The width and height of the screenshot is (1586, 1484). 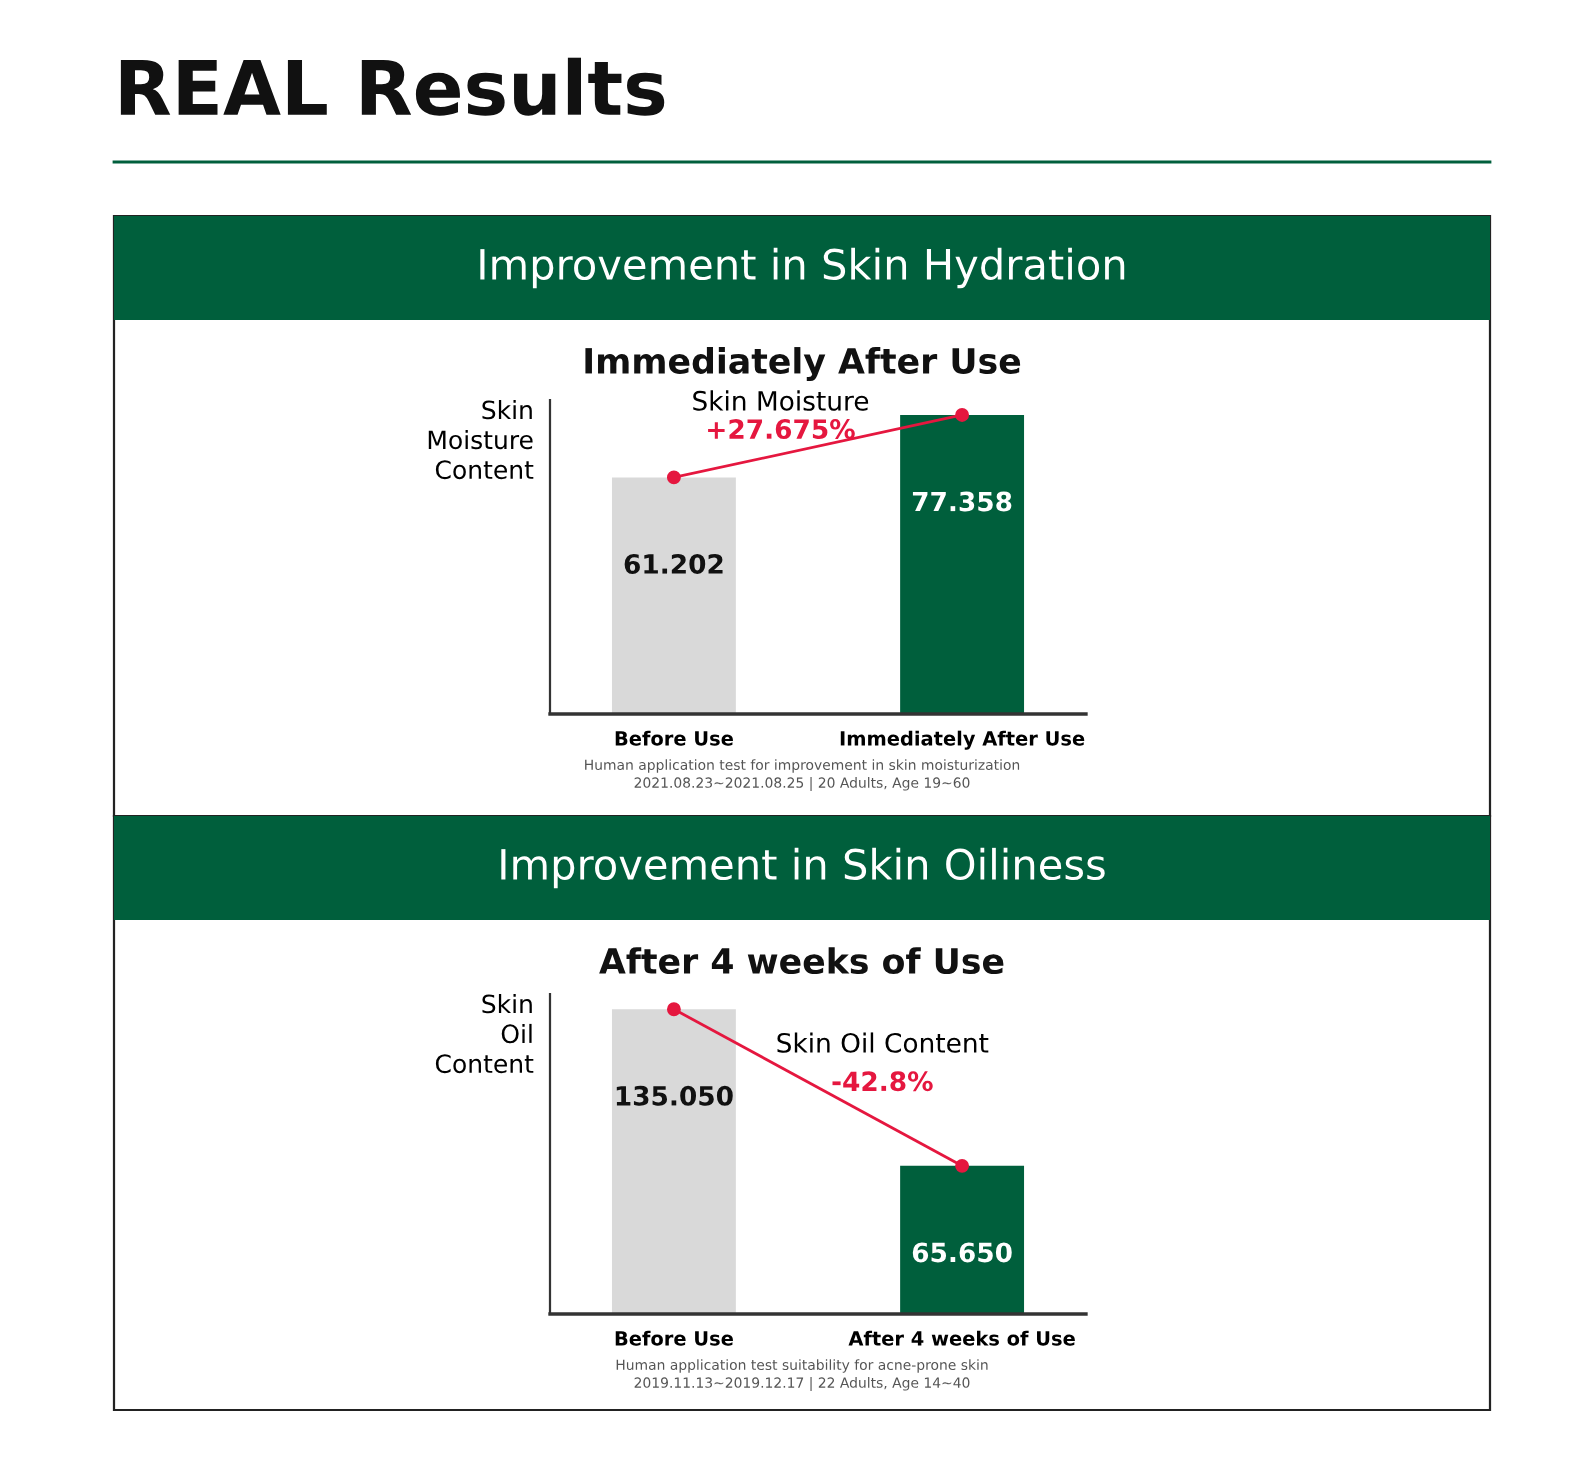 What do you see at coordinates (801, 961) in the screenshot?
I see `chart-subtitle: After 4 weeks of Use` at bounding box center [801, 961].